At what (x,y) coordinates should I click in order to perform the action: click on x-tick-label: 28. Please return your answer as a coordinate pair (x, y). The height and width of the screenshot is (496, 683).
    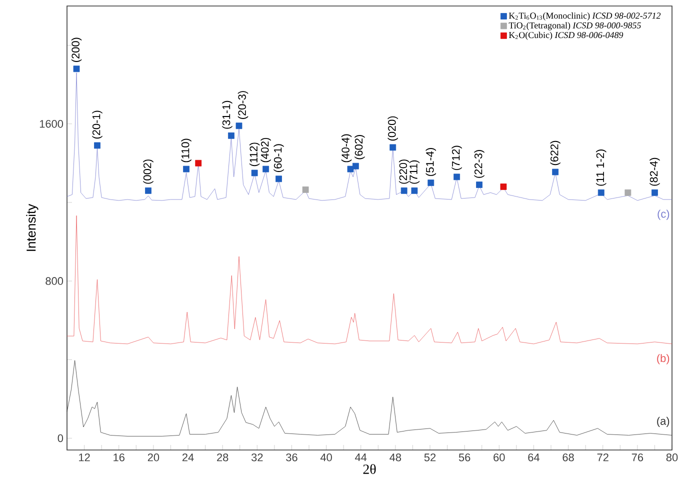
    Looking at the image, I should click on (222, 458).